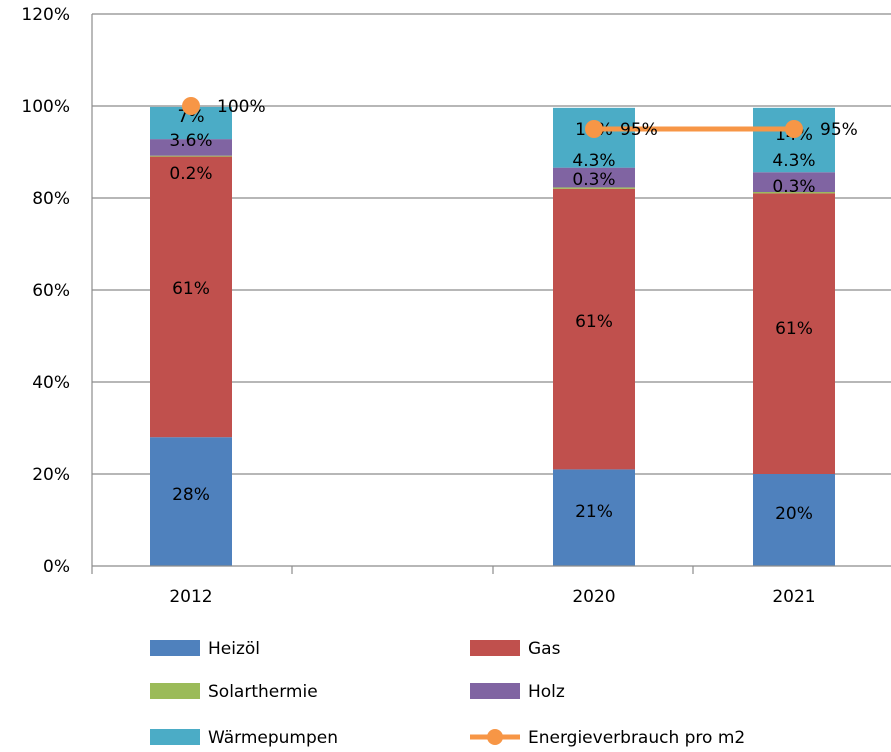 This screenshot has height=752, width=891. Describe the element at coordinates (263, 692) in the screenshot. I see `legend-label: Solarthermie` at that location.